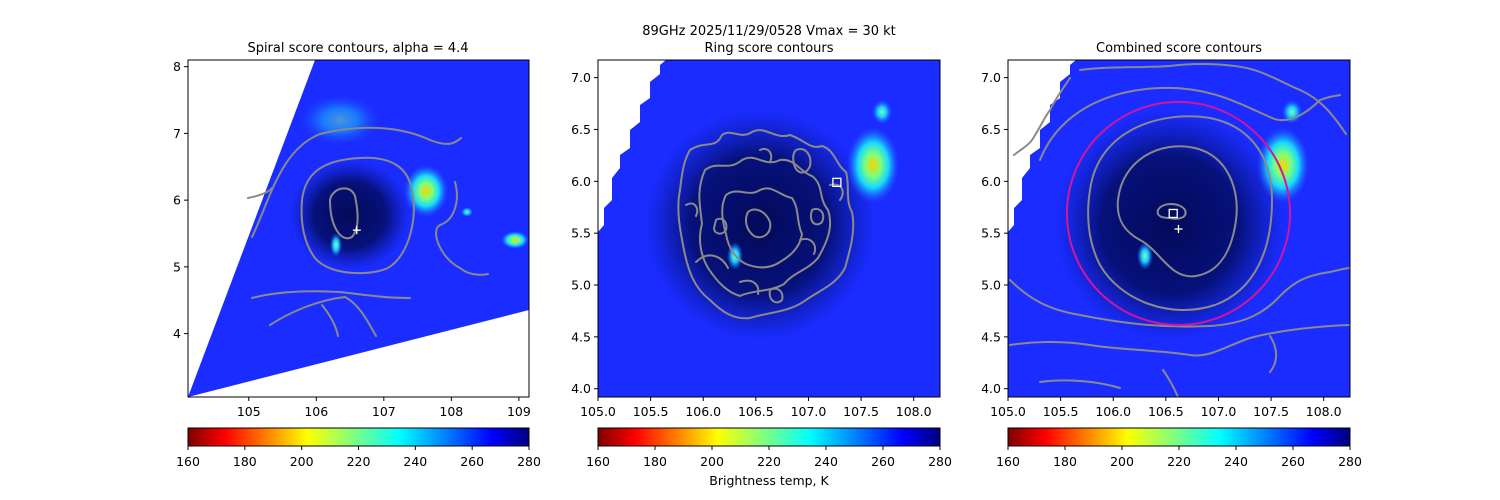 The width and height of the screenshot is (1500, 500). I want to click on ring-contours, so click(766, 224).